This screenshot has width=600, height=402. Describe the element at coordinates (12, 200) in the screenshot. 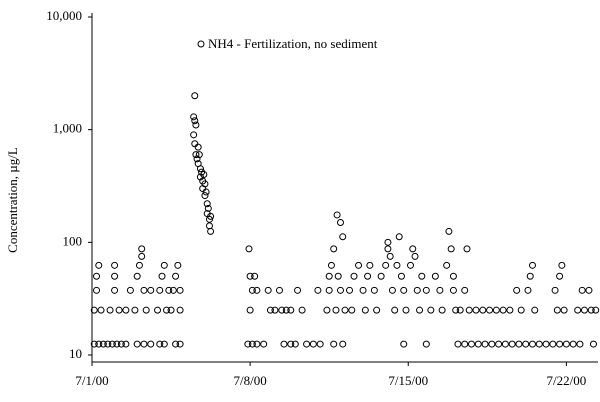

I see `y-axis-label: Concentration, µg/L` at that location.